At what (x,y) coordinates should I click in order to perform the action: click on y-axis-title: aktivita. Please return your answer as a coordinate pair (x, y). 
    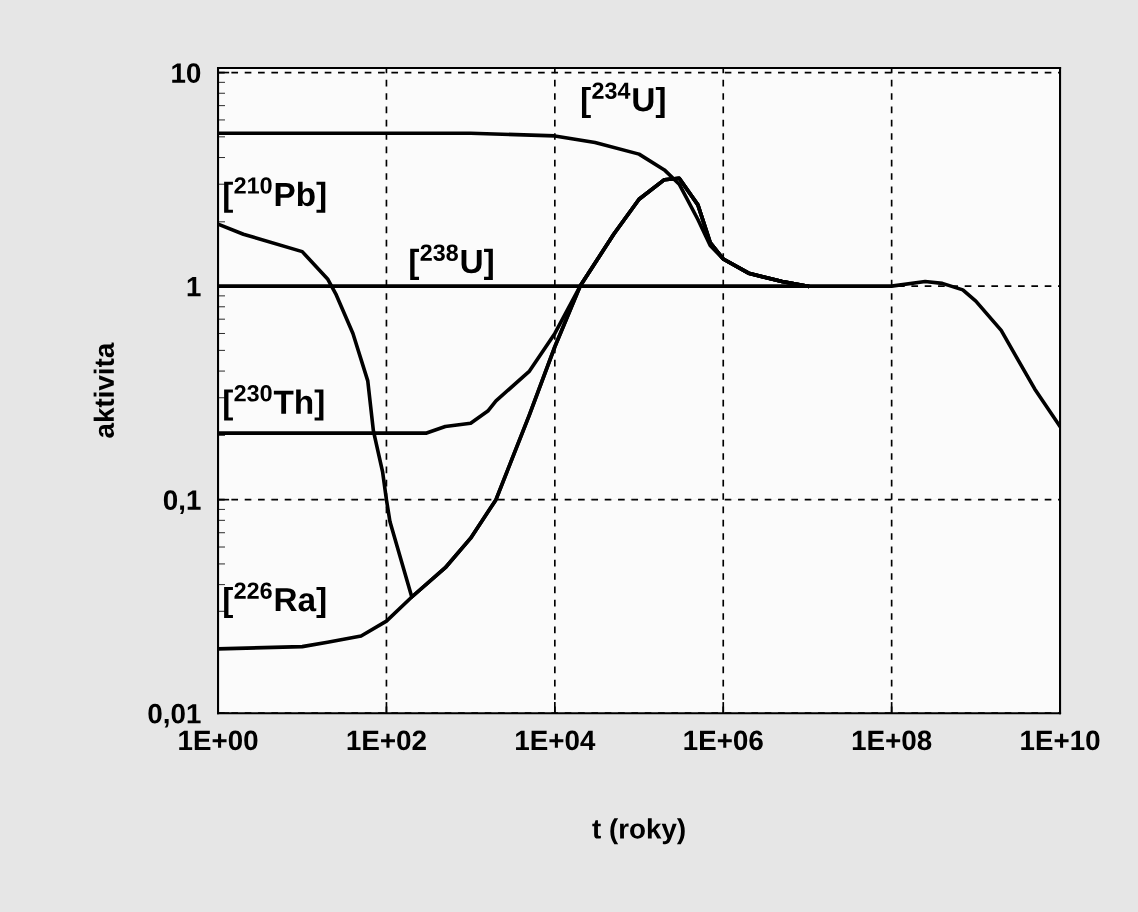
    Looking at the image, I should click on (104, 390).